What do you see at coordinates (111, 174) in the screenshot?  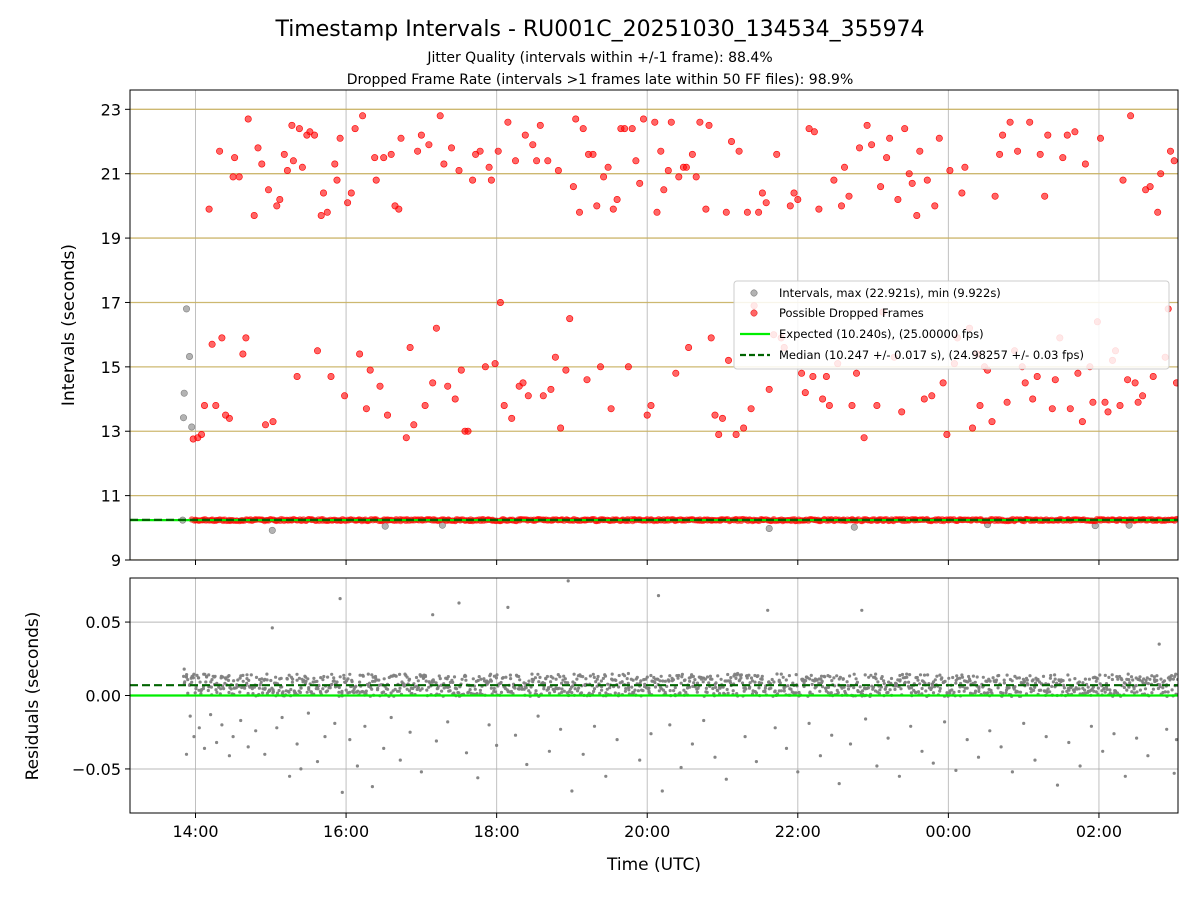 I see `top-ytick-label-6: 21` at bounding box center [111, 174].